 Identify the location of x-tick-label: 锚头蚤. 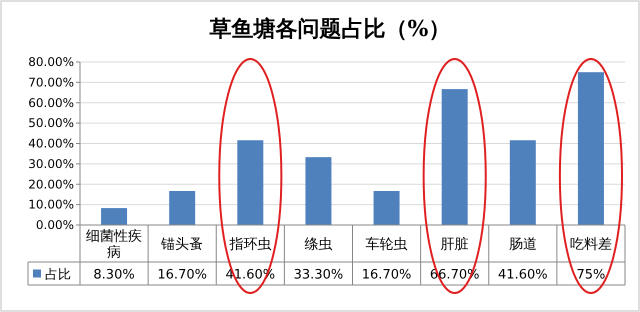
(182, 244).